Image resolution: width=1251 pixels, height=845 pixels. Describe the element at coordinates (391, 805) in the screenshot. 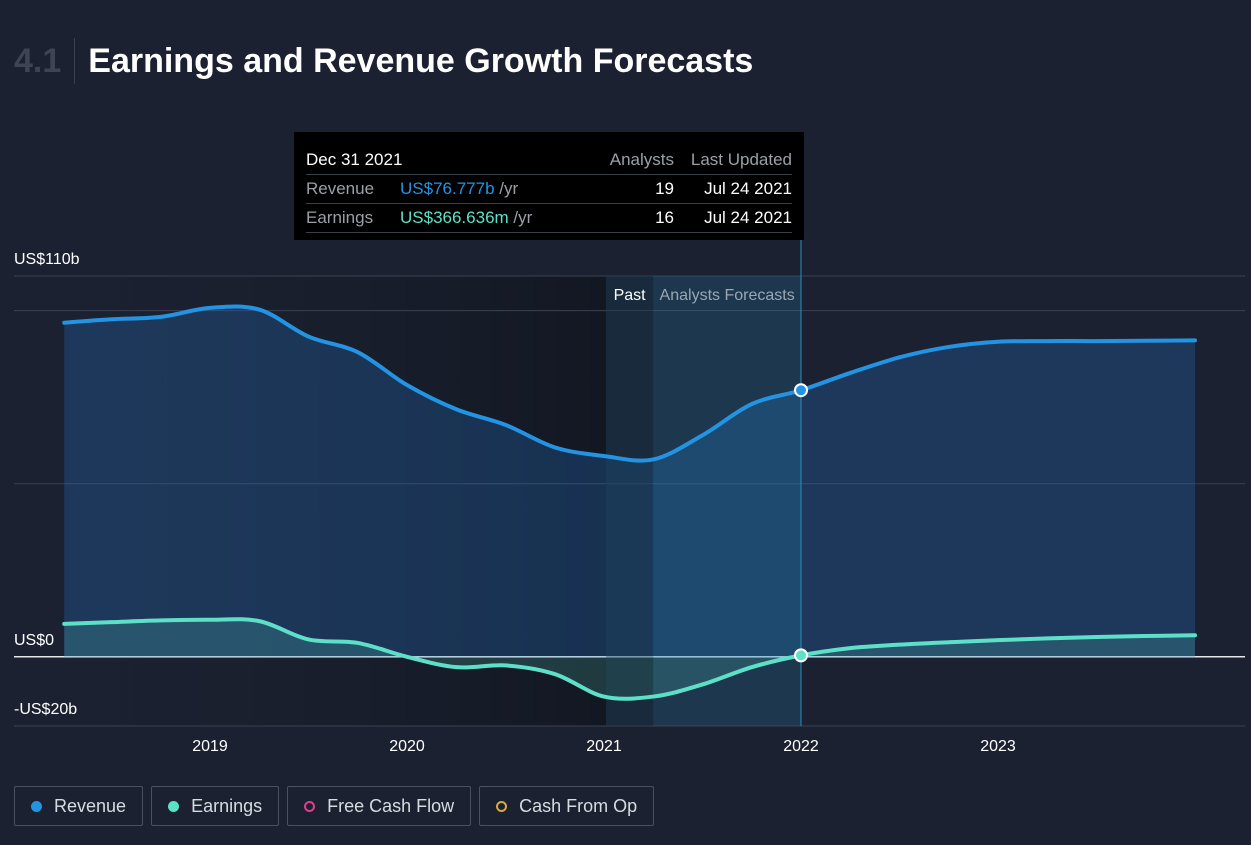

I see `legend-fcf-label: Free Cash Flow` at that location.